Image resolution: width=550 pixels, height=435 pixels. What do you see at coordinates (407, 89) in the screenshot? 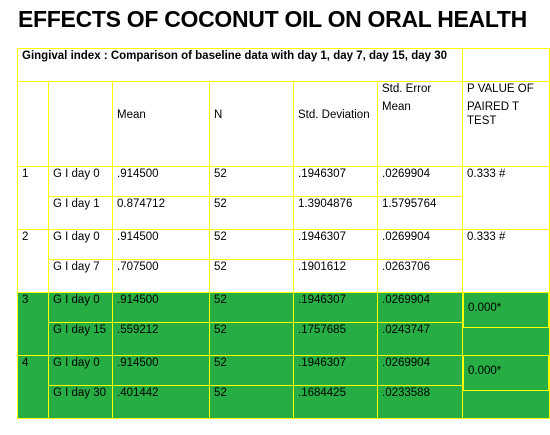
I see `header-std-err-line1: Std. Error` at bounding box center [407, 89].